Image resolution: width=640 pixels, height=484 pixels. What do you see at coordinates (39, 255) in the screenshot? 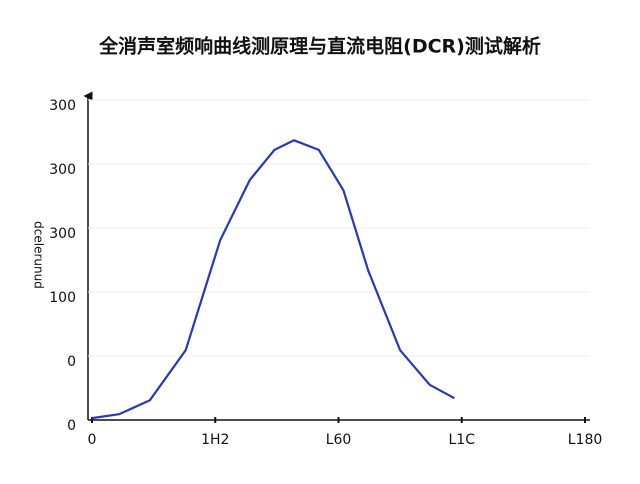
I see `y-axis-label: dcelerunud` at bounding box center [39, 255].